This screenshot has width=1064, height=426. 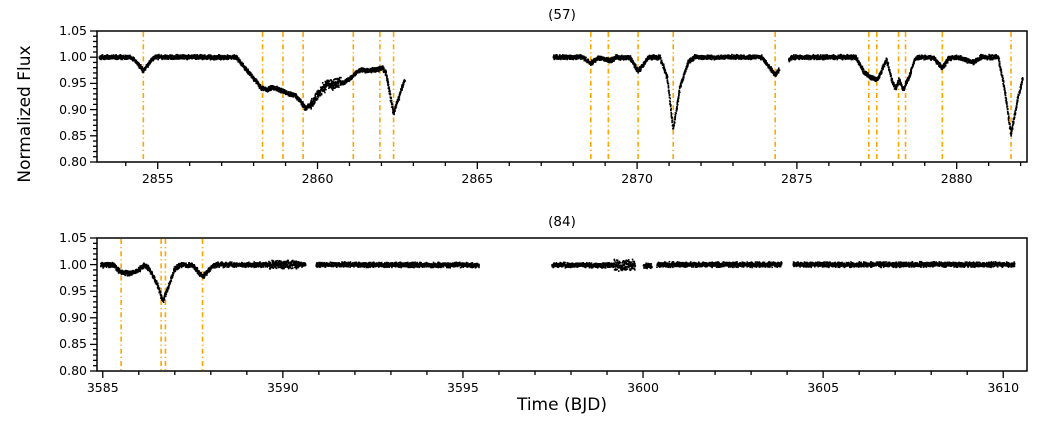 I want to click on x-axis-label: Time (BJD), so click(x=562, y=405).